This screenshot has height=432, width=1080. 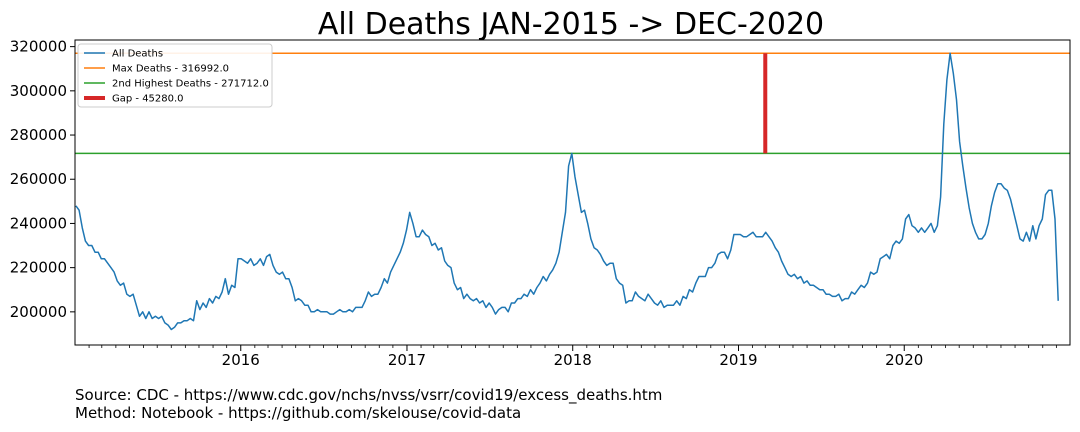 I want to click on y-tick-label: 220000, so click(x=38, y=268).